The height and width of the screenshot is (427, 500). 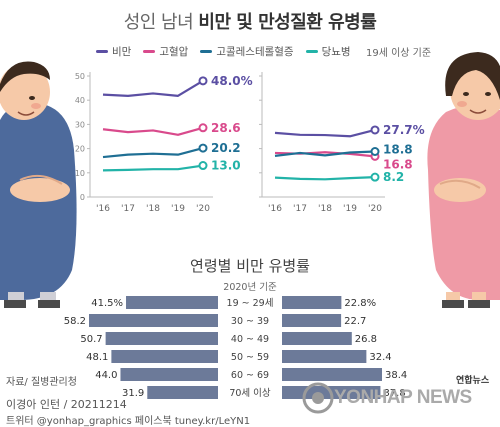 I want to click on brand-logo: YONHAP NEWS, so click(x=398, y=398).